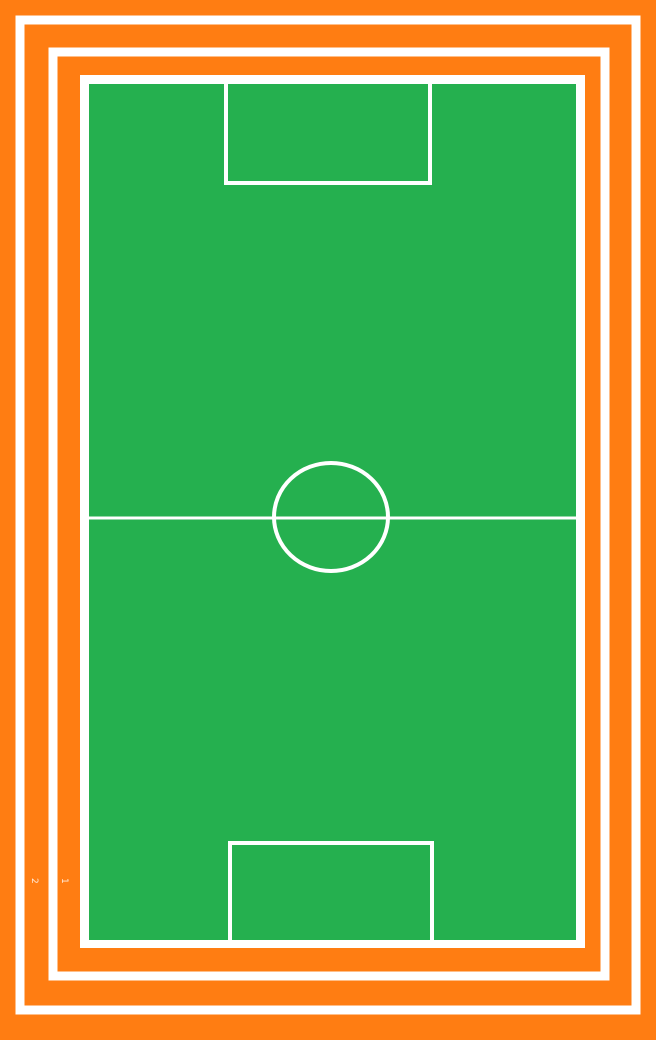  What do you see at coordinates (331, 517) in the screenshot?
I see `center-circle` at bounding box center [331, 517].